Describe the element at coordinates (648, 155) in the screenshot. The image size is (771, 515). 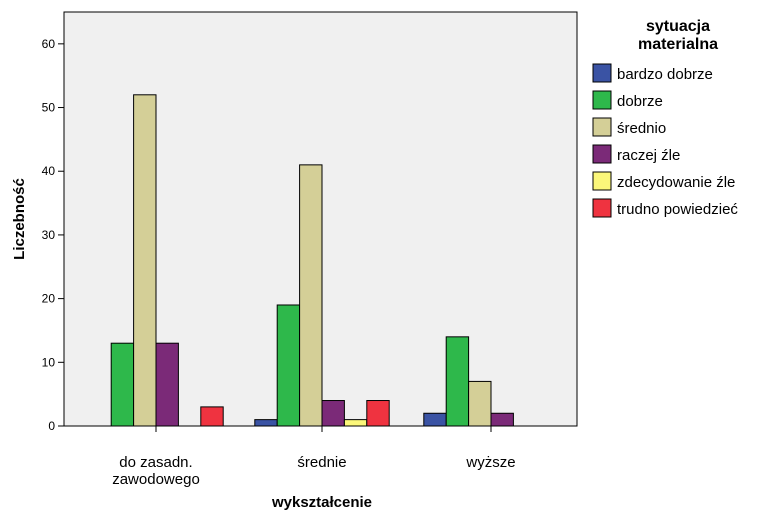
I see `legend-label: raczej źle` at that location.